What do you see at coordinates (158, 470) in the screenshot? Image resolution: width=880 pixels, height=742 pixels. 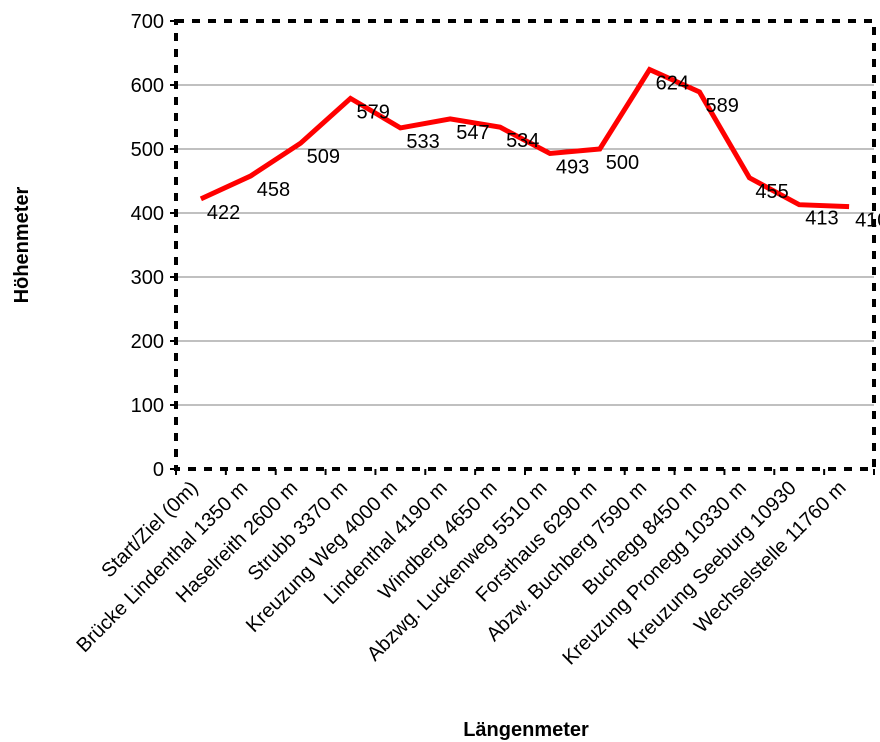 I see `y-tick-label: 0` at bounding box center [158, 470].